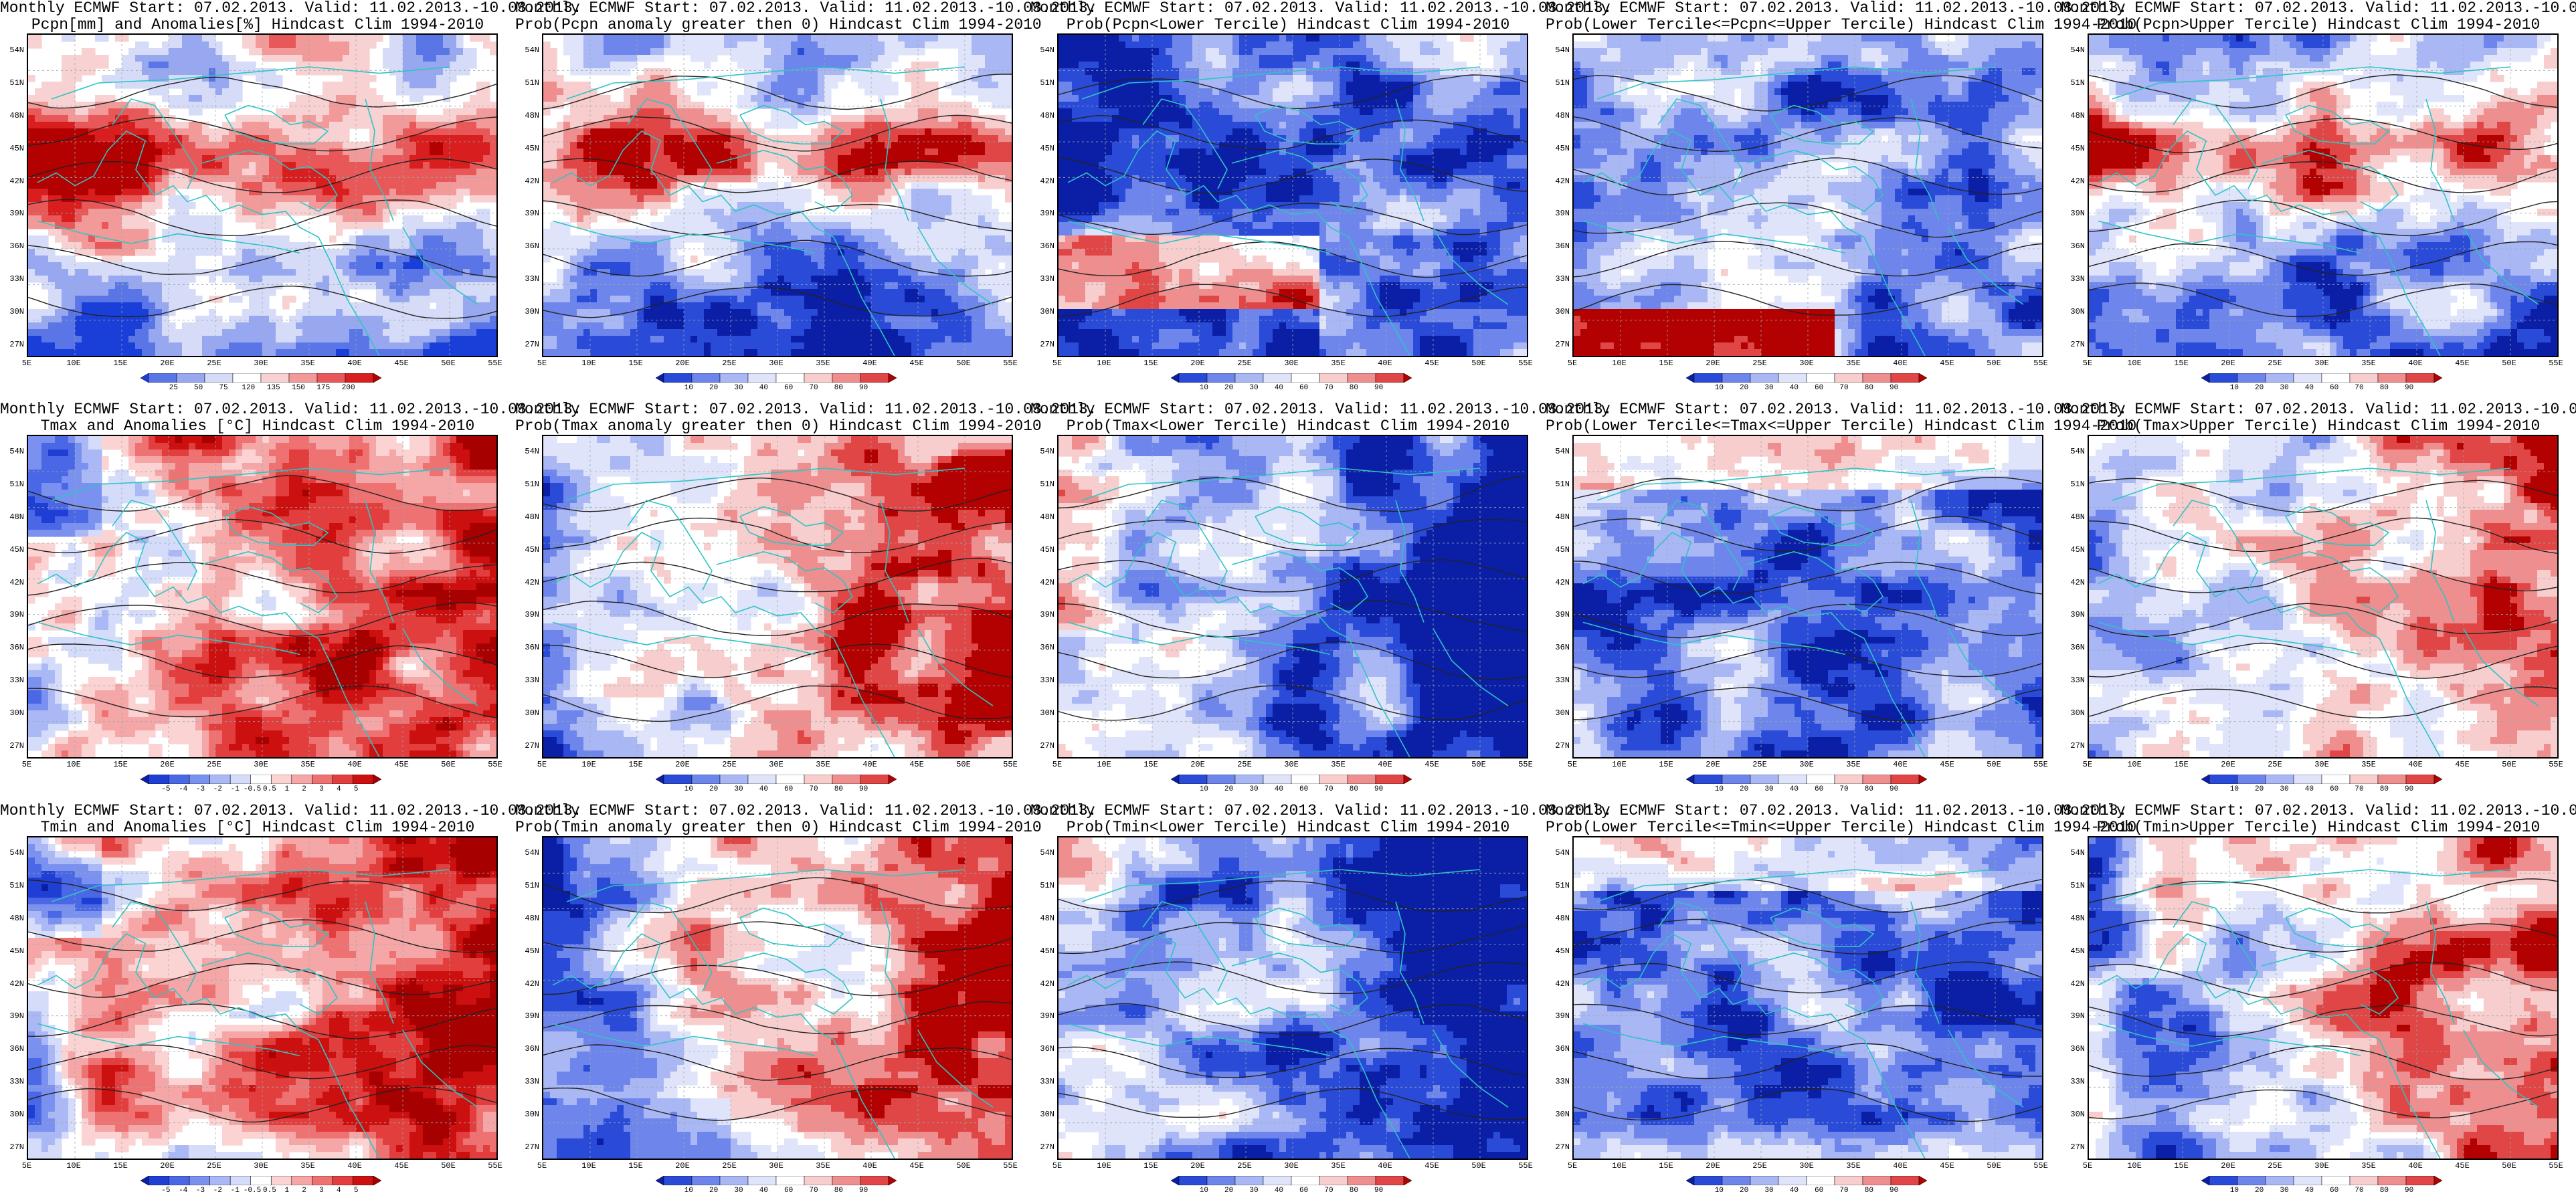 Image resolution: width=2576 pixels, height=1204 pixels. What do you see at coordinates (1806, 779) in the screenshot?
I see `colorbar-swatches` at bounding box center [1806, 779].